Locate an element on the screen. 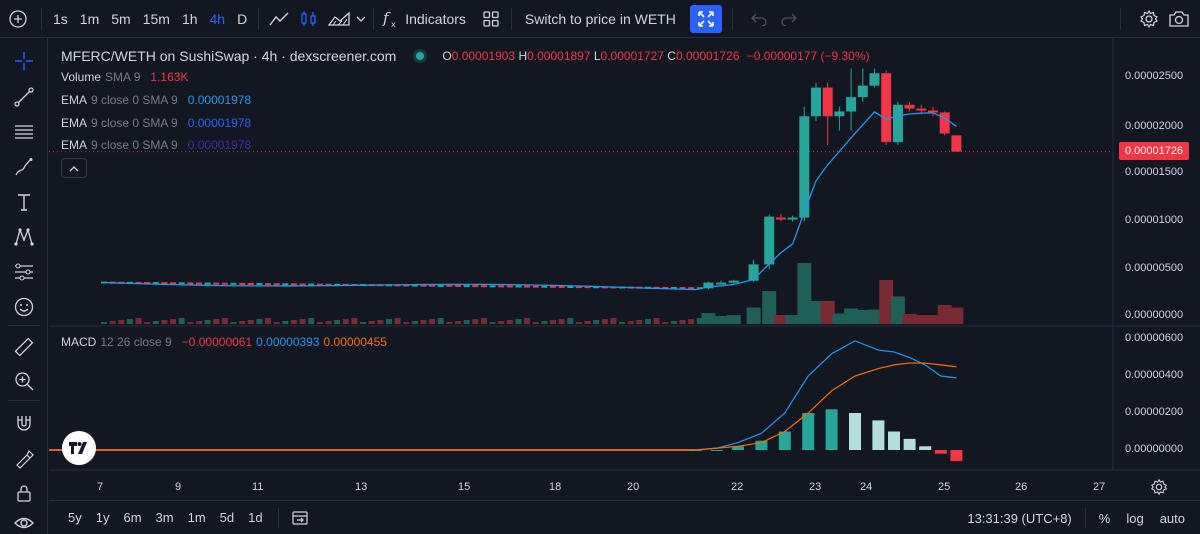  chart-settings-icon is located at coordinates (1160, 488).